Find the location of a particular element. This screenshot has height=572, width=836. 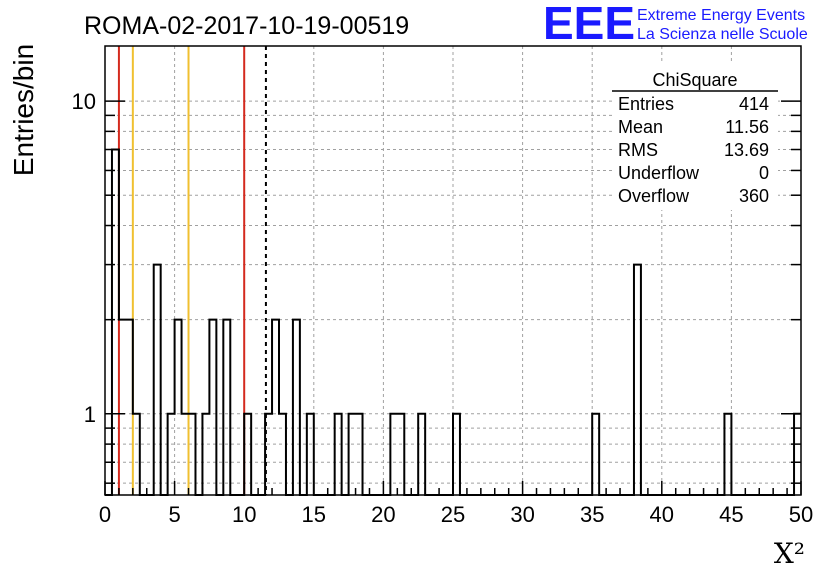

stats-label: Entries is located at coordinates (646, 104).